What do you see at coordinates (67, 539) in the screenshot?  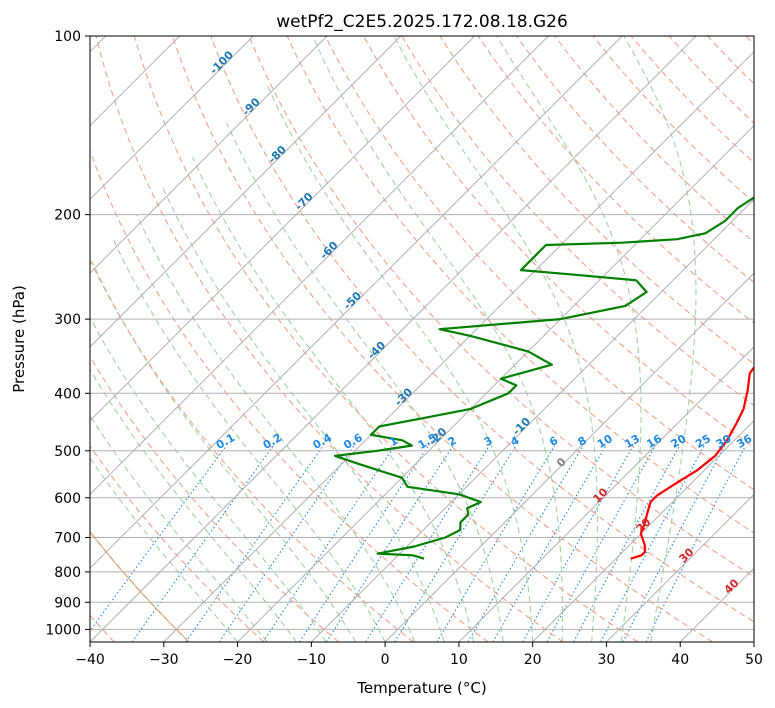 I see `y-tick-label: 700` at bounding box center [67, 539].